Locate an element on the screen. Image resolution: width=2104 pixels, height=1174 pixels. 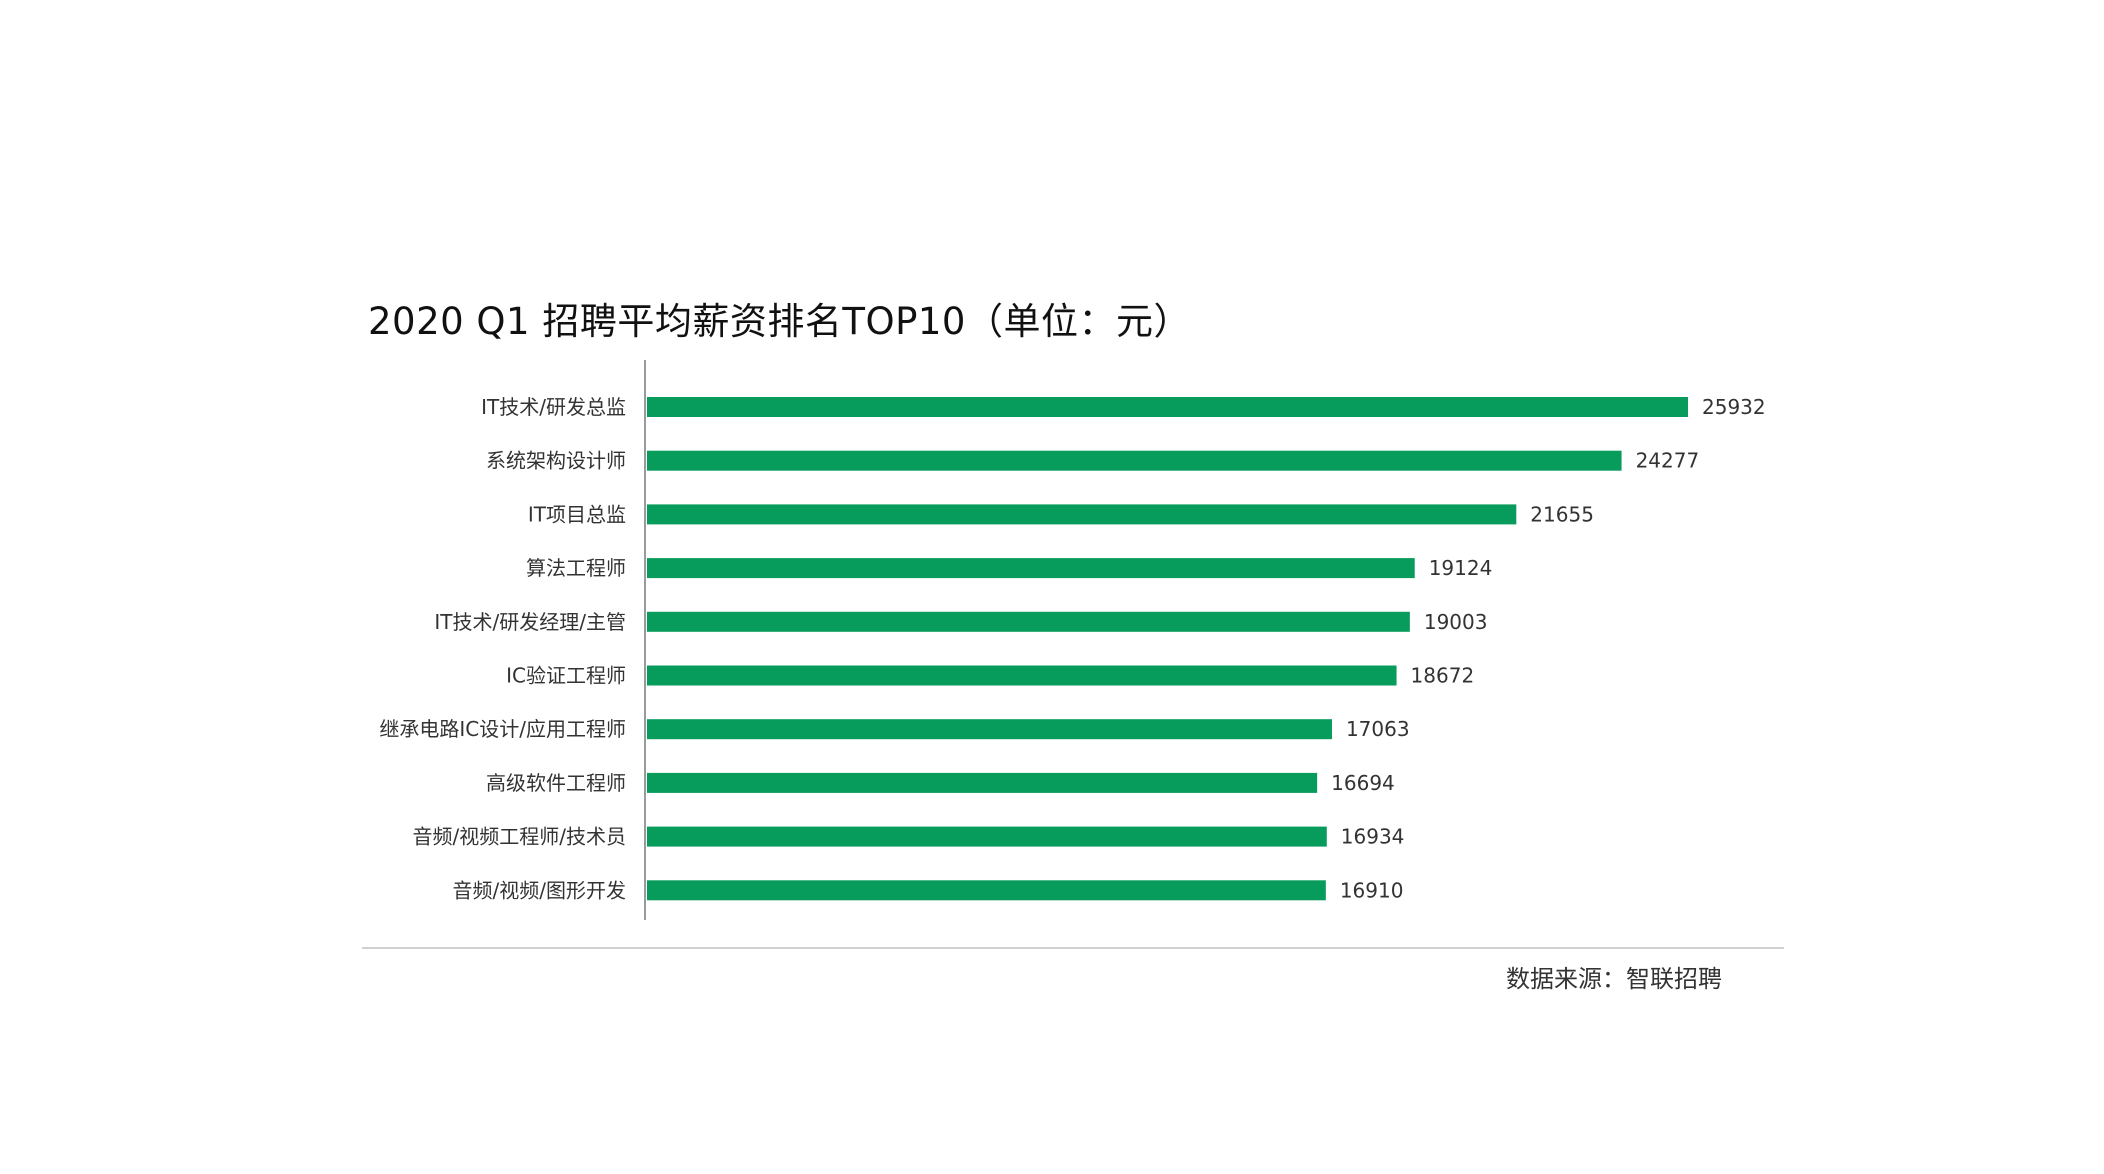
value-label-7: 17063 is located at coordinates (1378, 729).